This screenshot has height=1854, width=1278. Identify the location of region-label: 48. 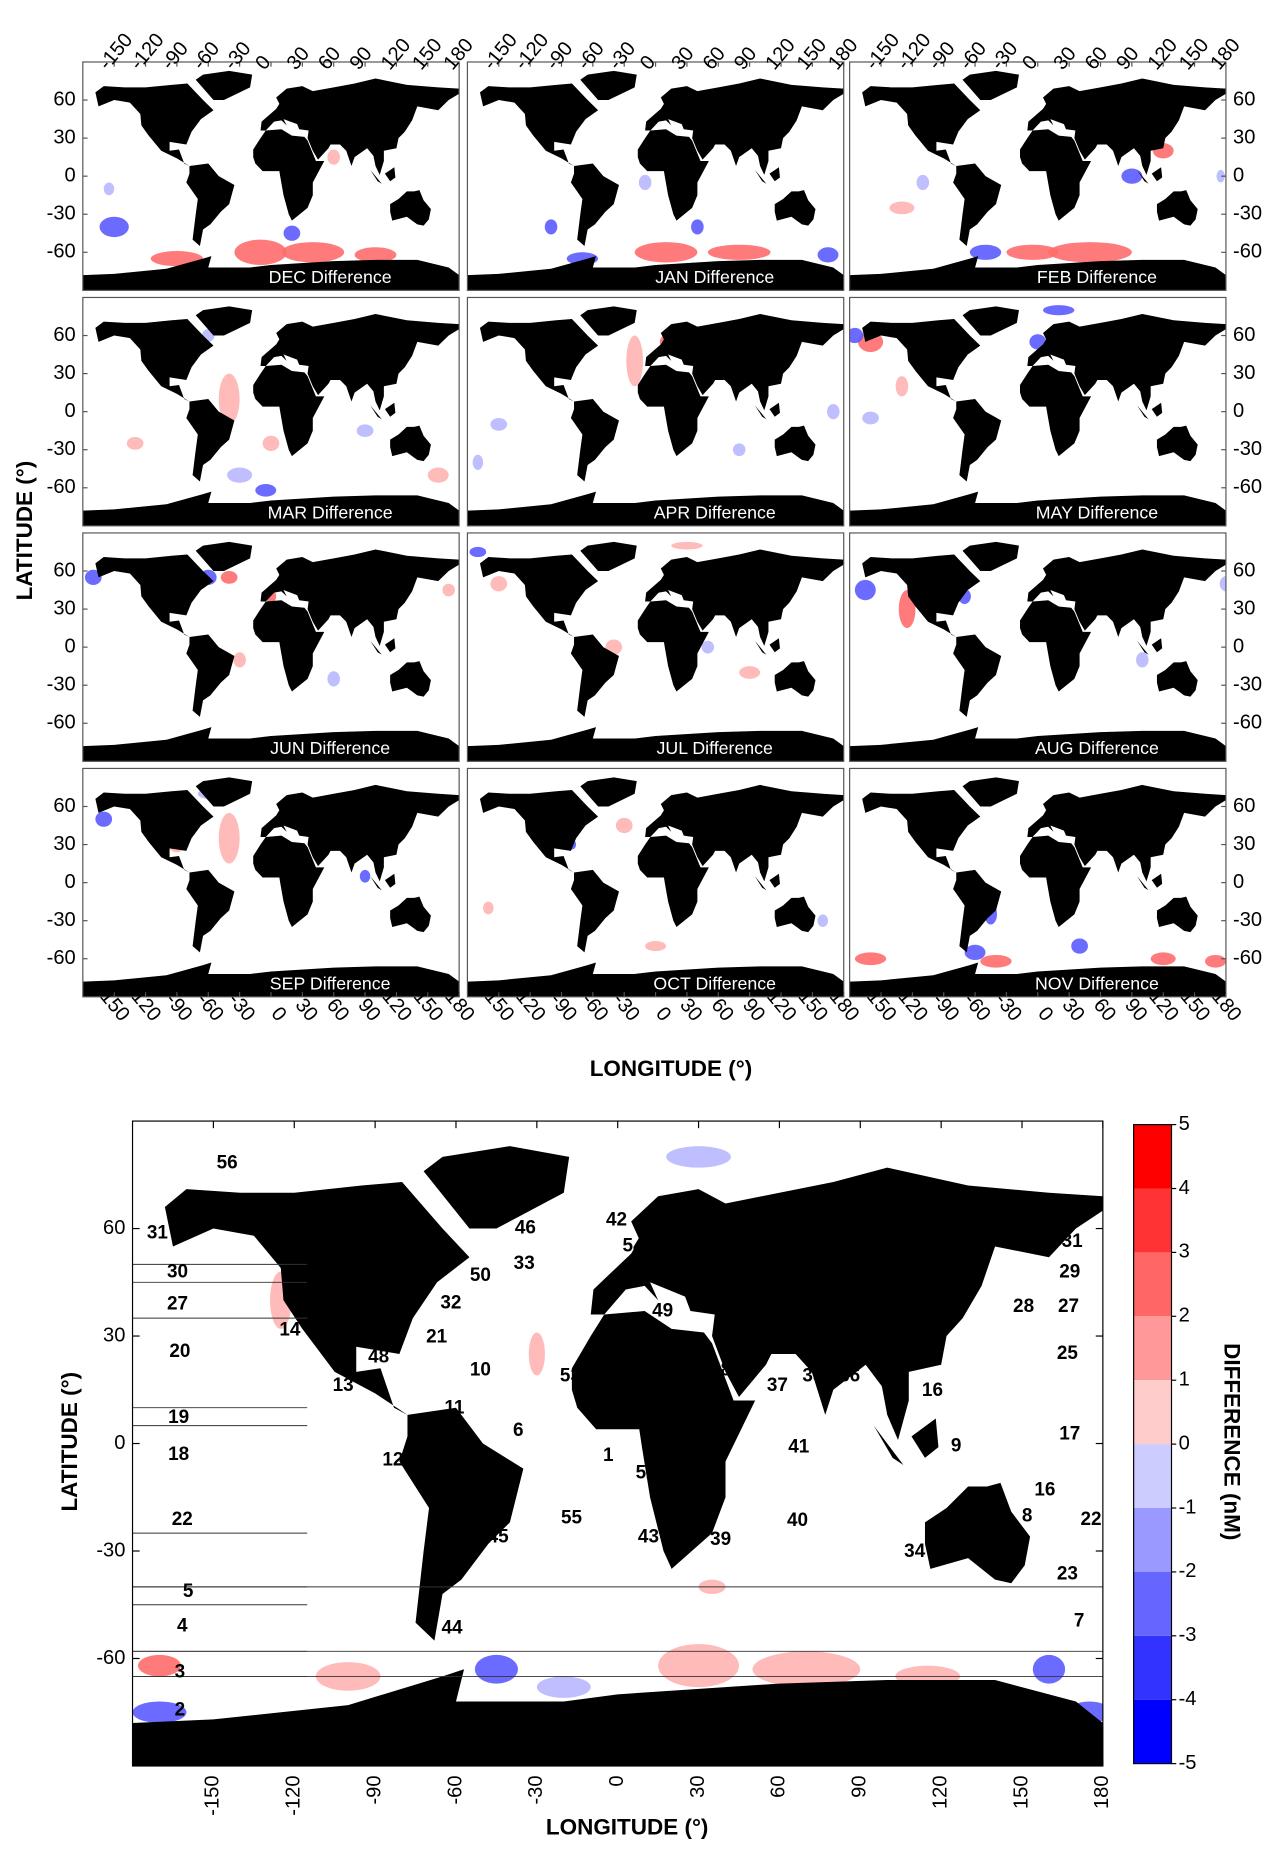
(378, 1357).